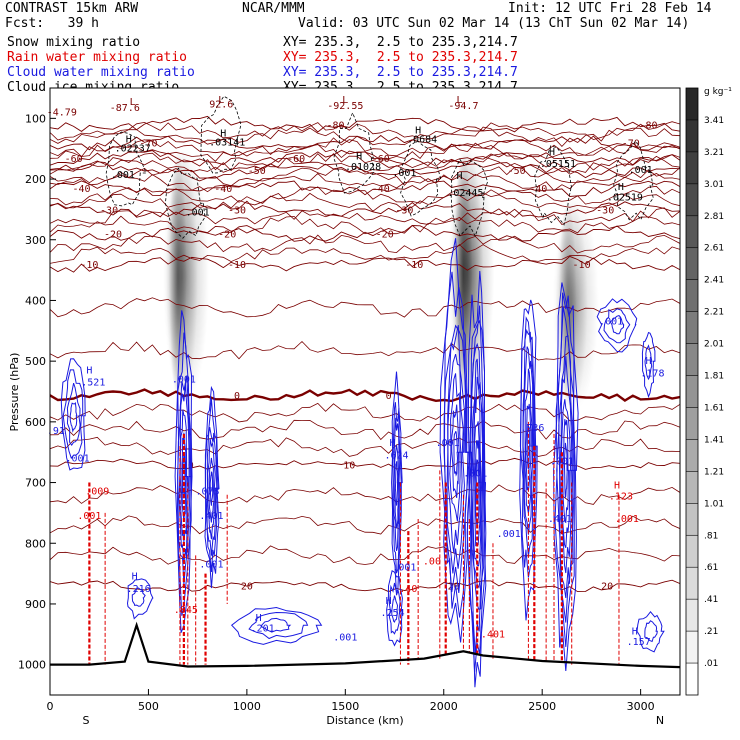 This screenshot has width=740, height=740. I want to click on forecast-hour: Fcst: 39 h, so click(52, 23).